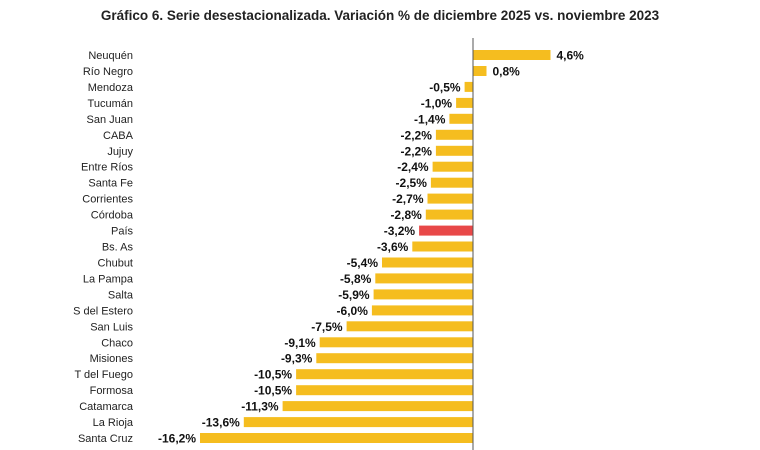 The image size is (760, 450). What do you see at coordinates (571, 56) in the screenshot?
I see `value-label-neuquen: 4,6%` at bounding box center [571, 56].